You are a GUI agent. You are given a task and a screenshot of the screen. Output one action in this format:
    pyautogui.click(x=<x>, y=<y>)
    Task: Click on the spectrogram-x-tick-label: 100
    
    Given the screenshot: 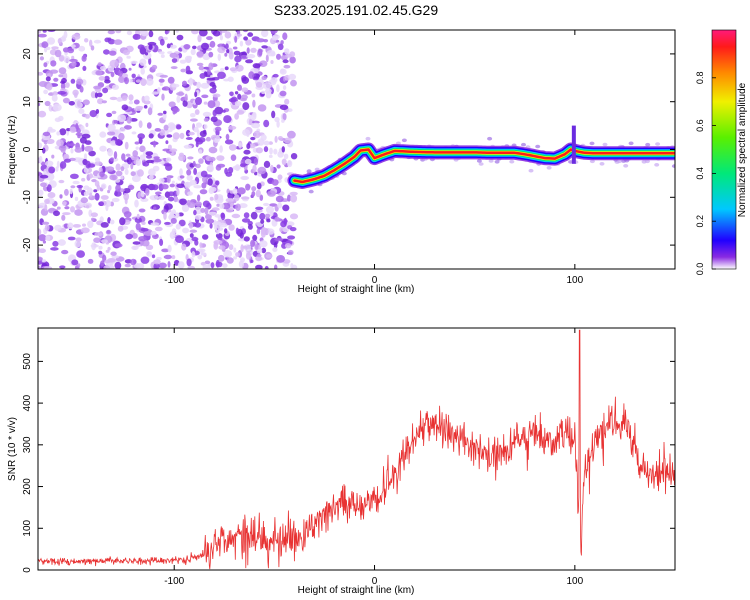 What is the action you would take?
    pyautogui.click(x=574, y=280)
    